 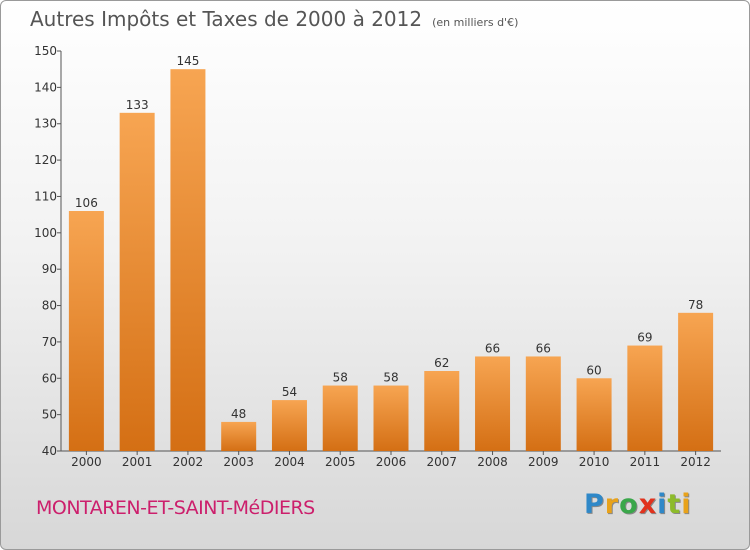 What do you see at coordinates (674, 504) in the screenshot?
I see `logo-letter: t` at bounding box center [674, 504].